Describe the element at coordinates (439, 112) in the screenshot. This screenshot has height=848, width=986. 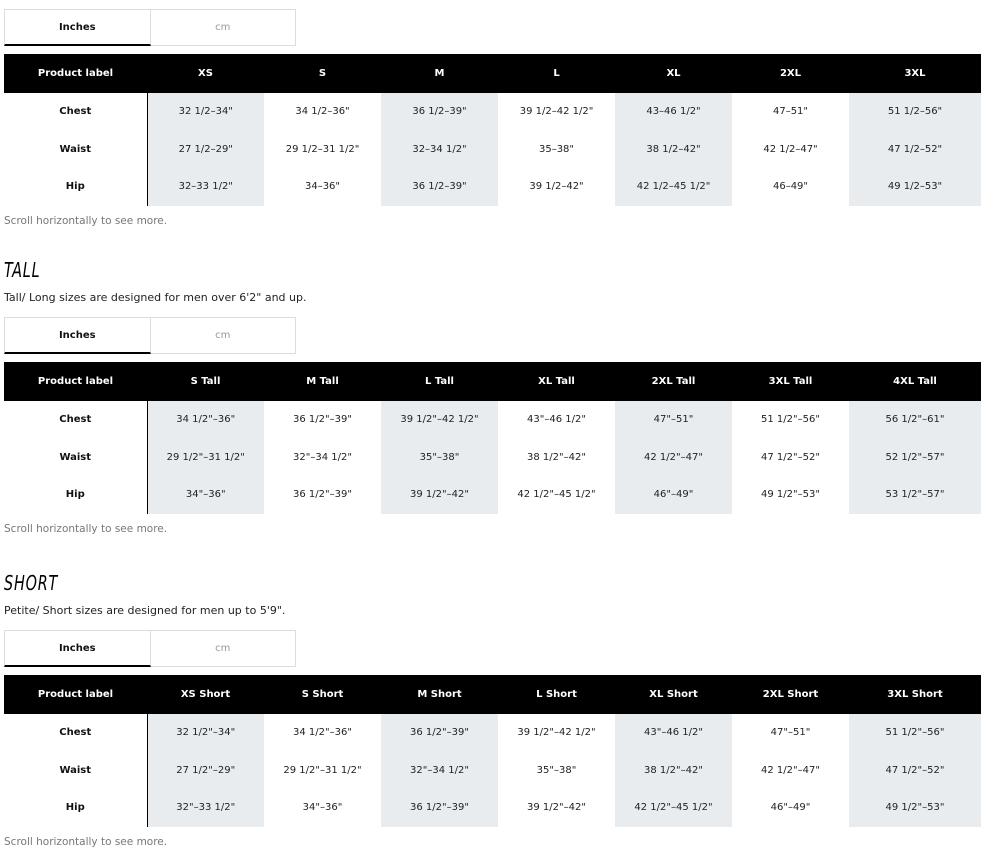
I see `measurement-cell: 36 1/2–39"` at that location.